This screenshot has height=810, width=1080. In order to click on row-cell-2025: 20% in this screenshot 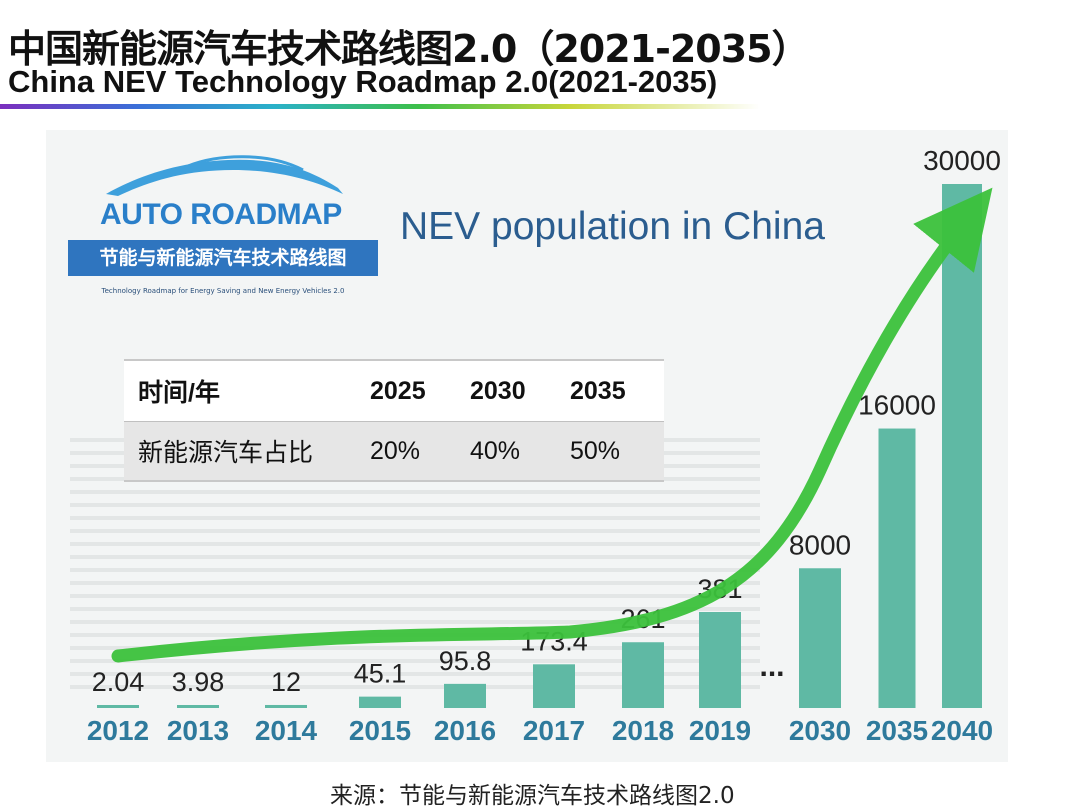, I will do `click(420, 451)`.